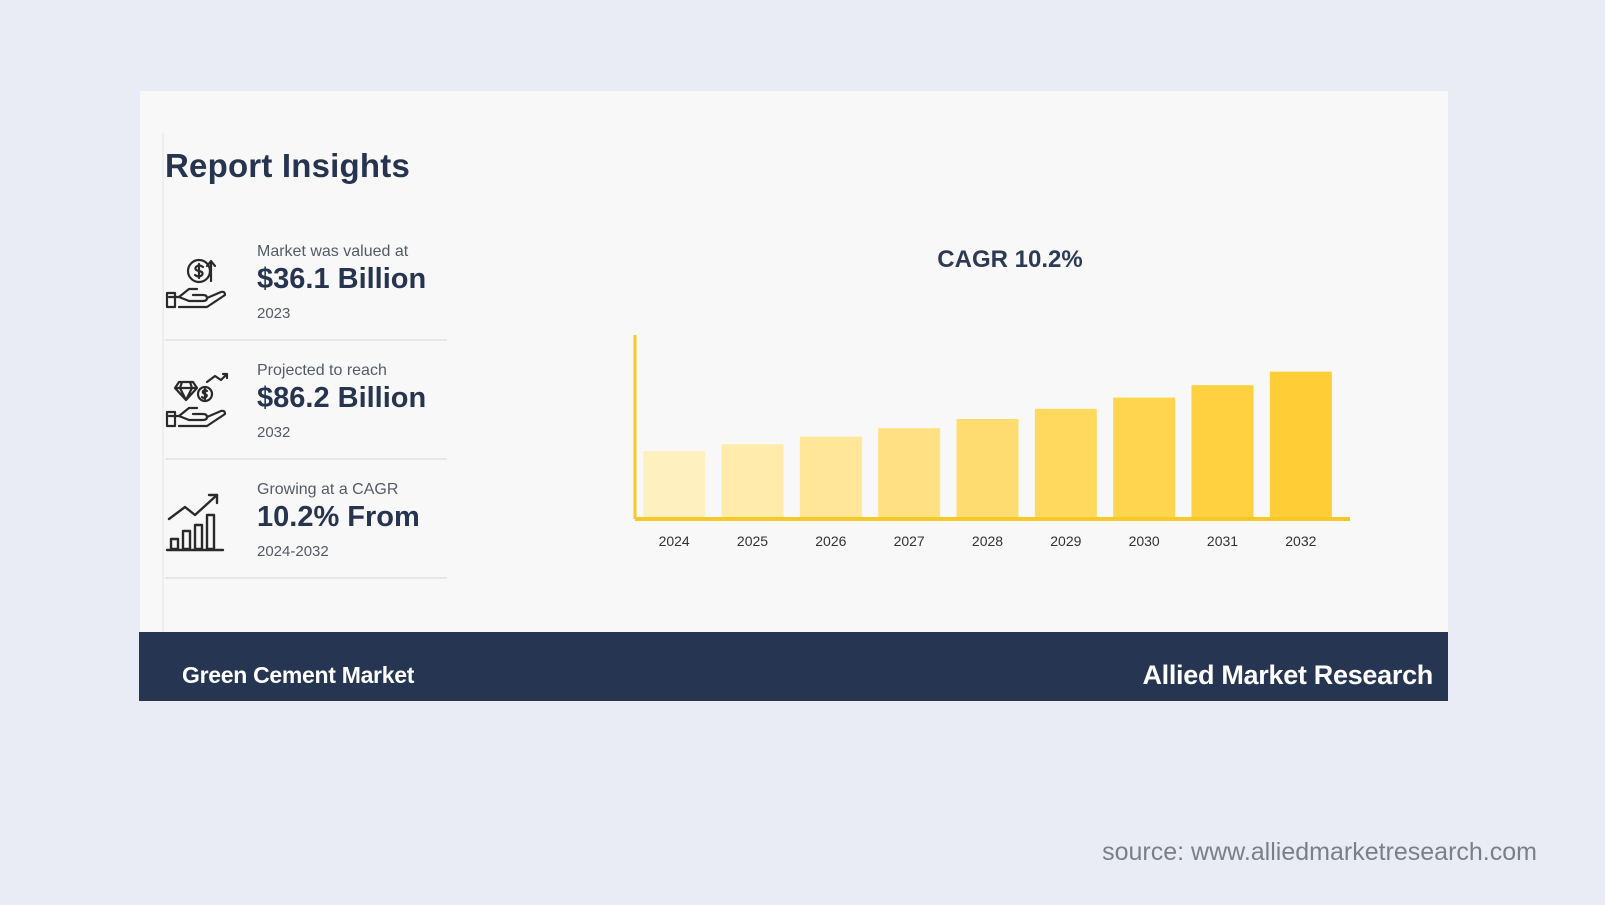  Describe the element at coordinates (674, 485) in the screenshot. I see `bar-2024` at that location.